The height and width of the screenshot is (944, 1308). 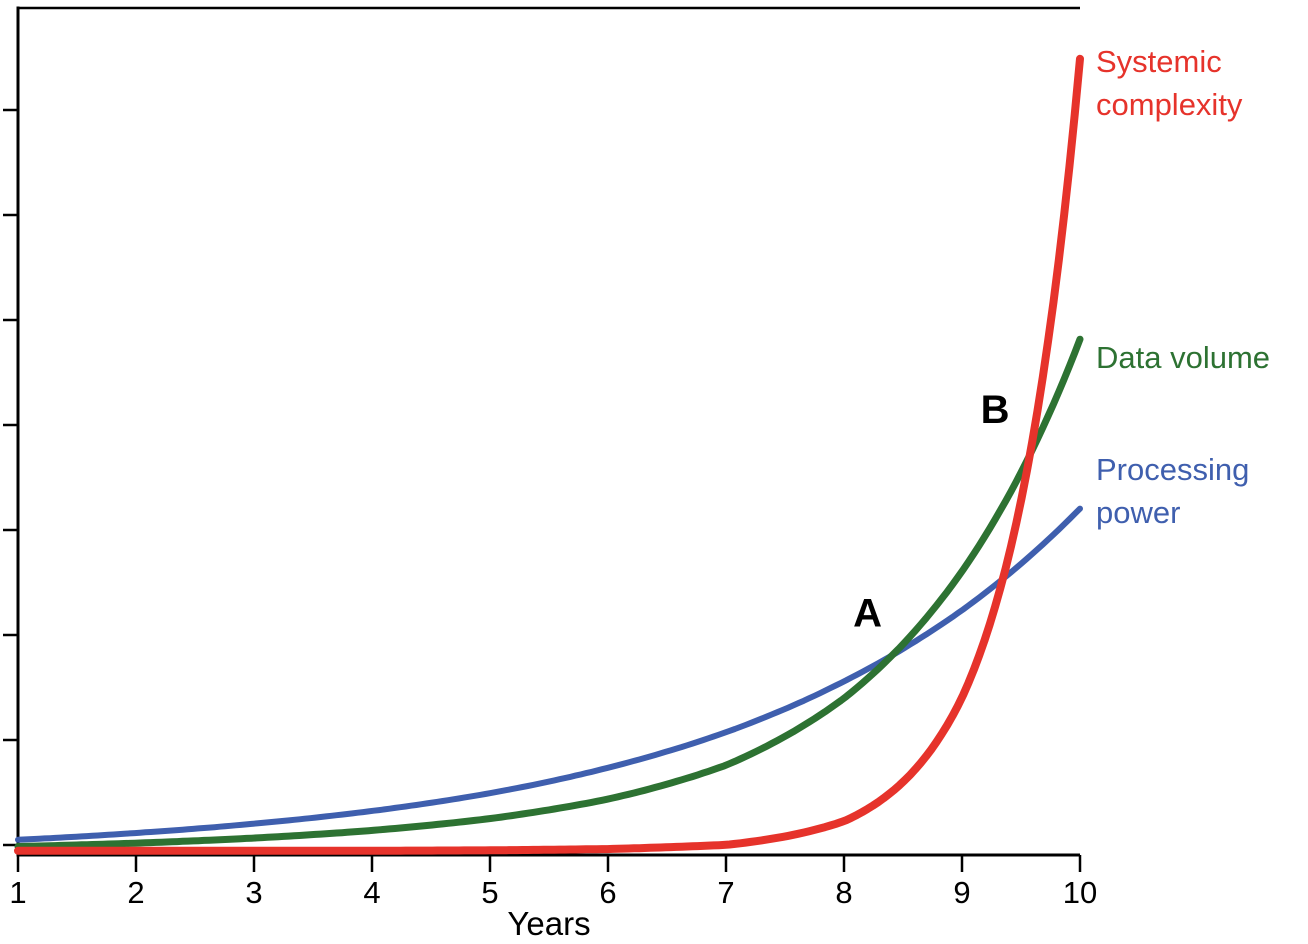 I want to click on annotation-a: A, so click(x=867, y=613).